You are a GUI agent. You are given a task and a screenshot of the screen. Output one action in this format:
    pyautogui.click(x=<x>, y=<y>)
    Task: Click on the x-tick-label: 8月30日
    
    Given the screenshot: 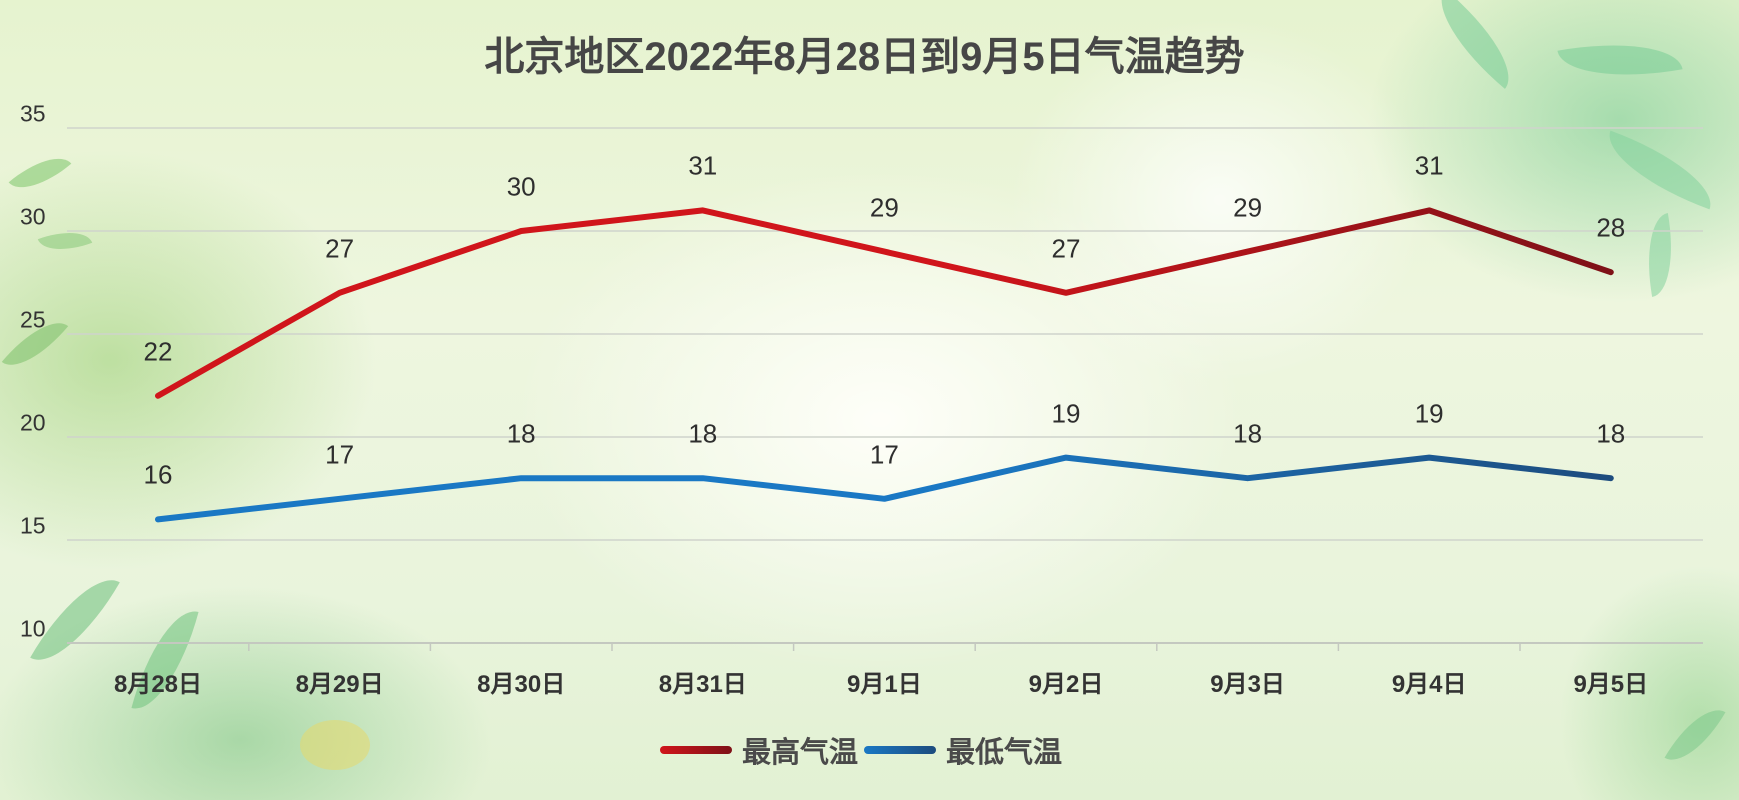 What is the action you would take?
    pyautogui.click(x=521, y=684)
    